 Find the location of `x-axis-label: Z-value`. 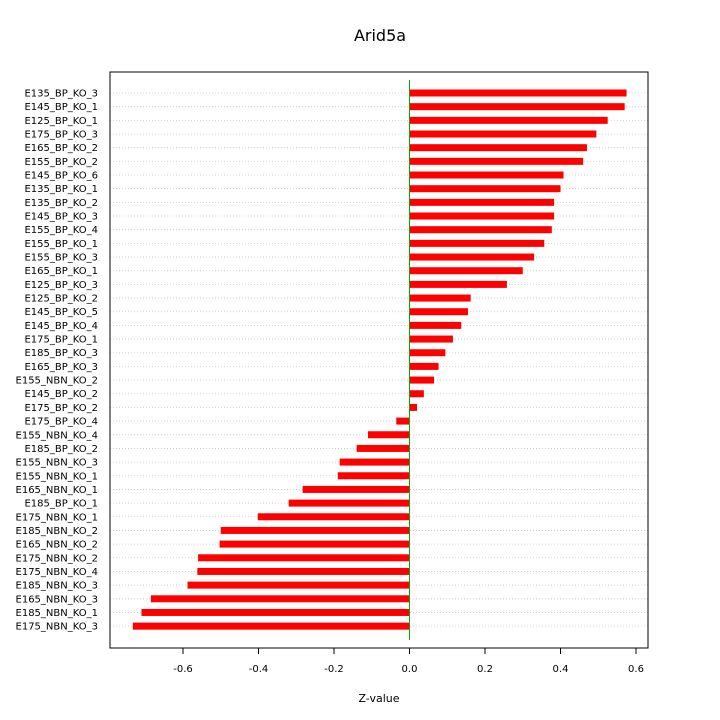

x-axis-label: Z-value is located at coordinates (378, 698).